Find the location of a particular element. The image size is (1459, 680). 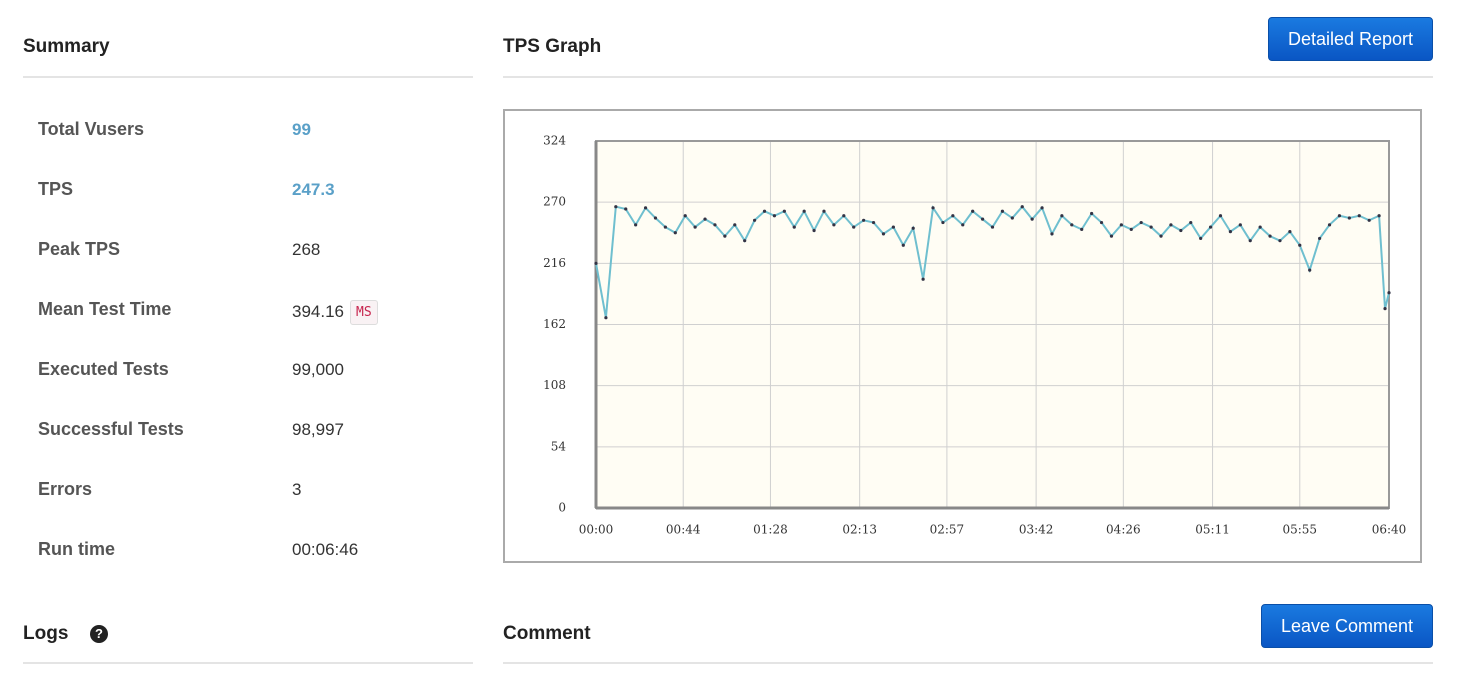

row-label: Mean Test Time is located at coordinates (105, 309).